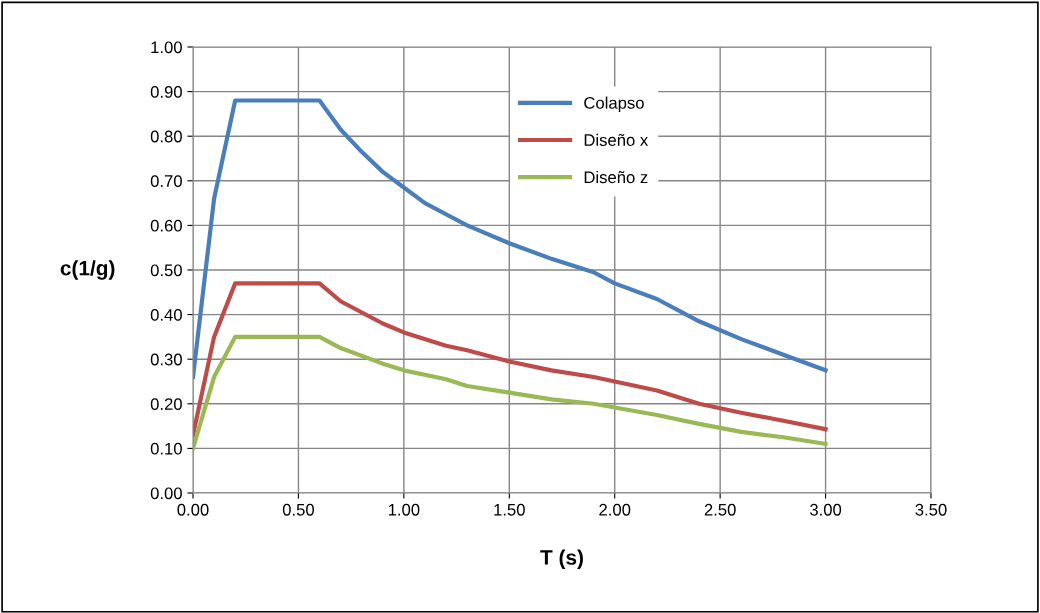 The width and height of the screenshot is (1040, 613). Describe the element at coordinates (509, 509) in the screenshot. I see `x-tick-label: 1.50` at that location.